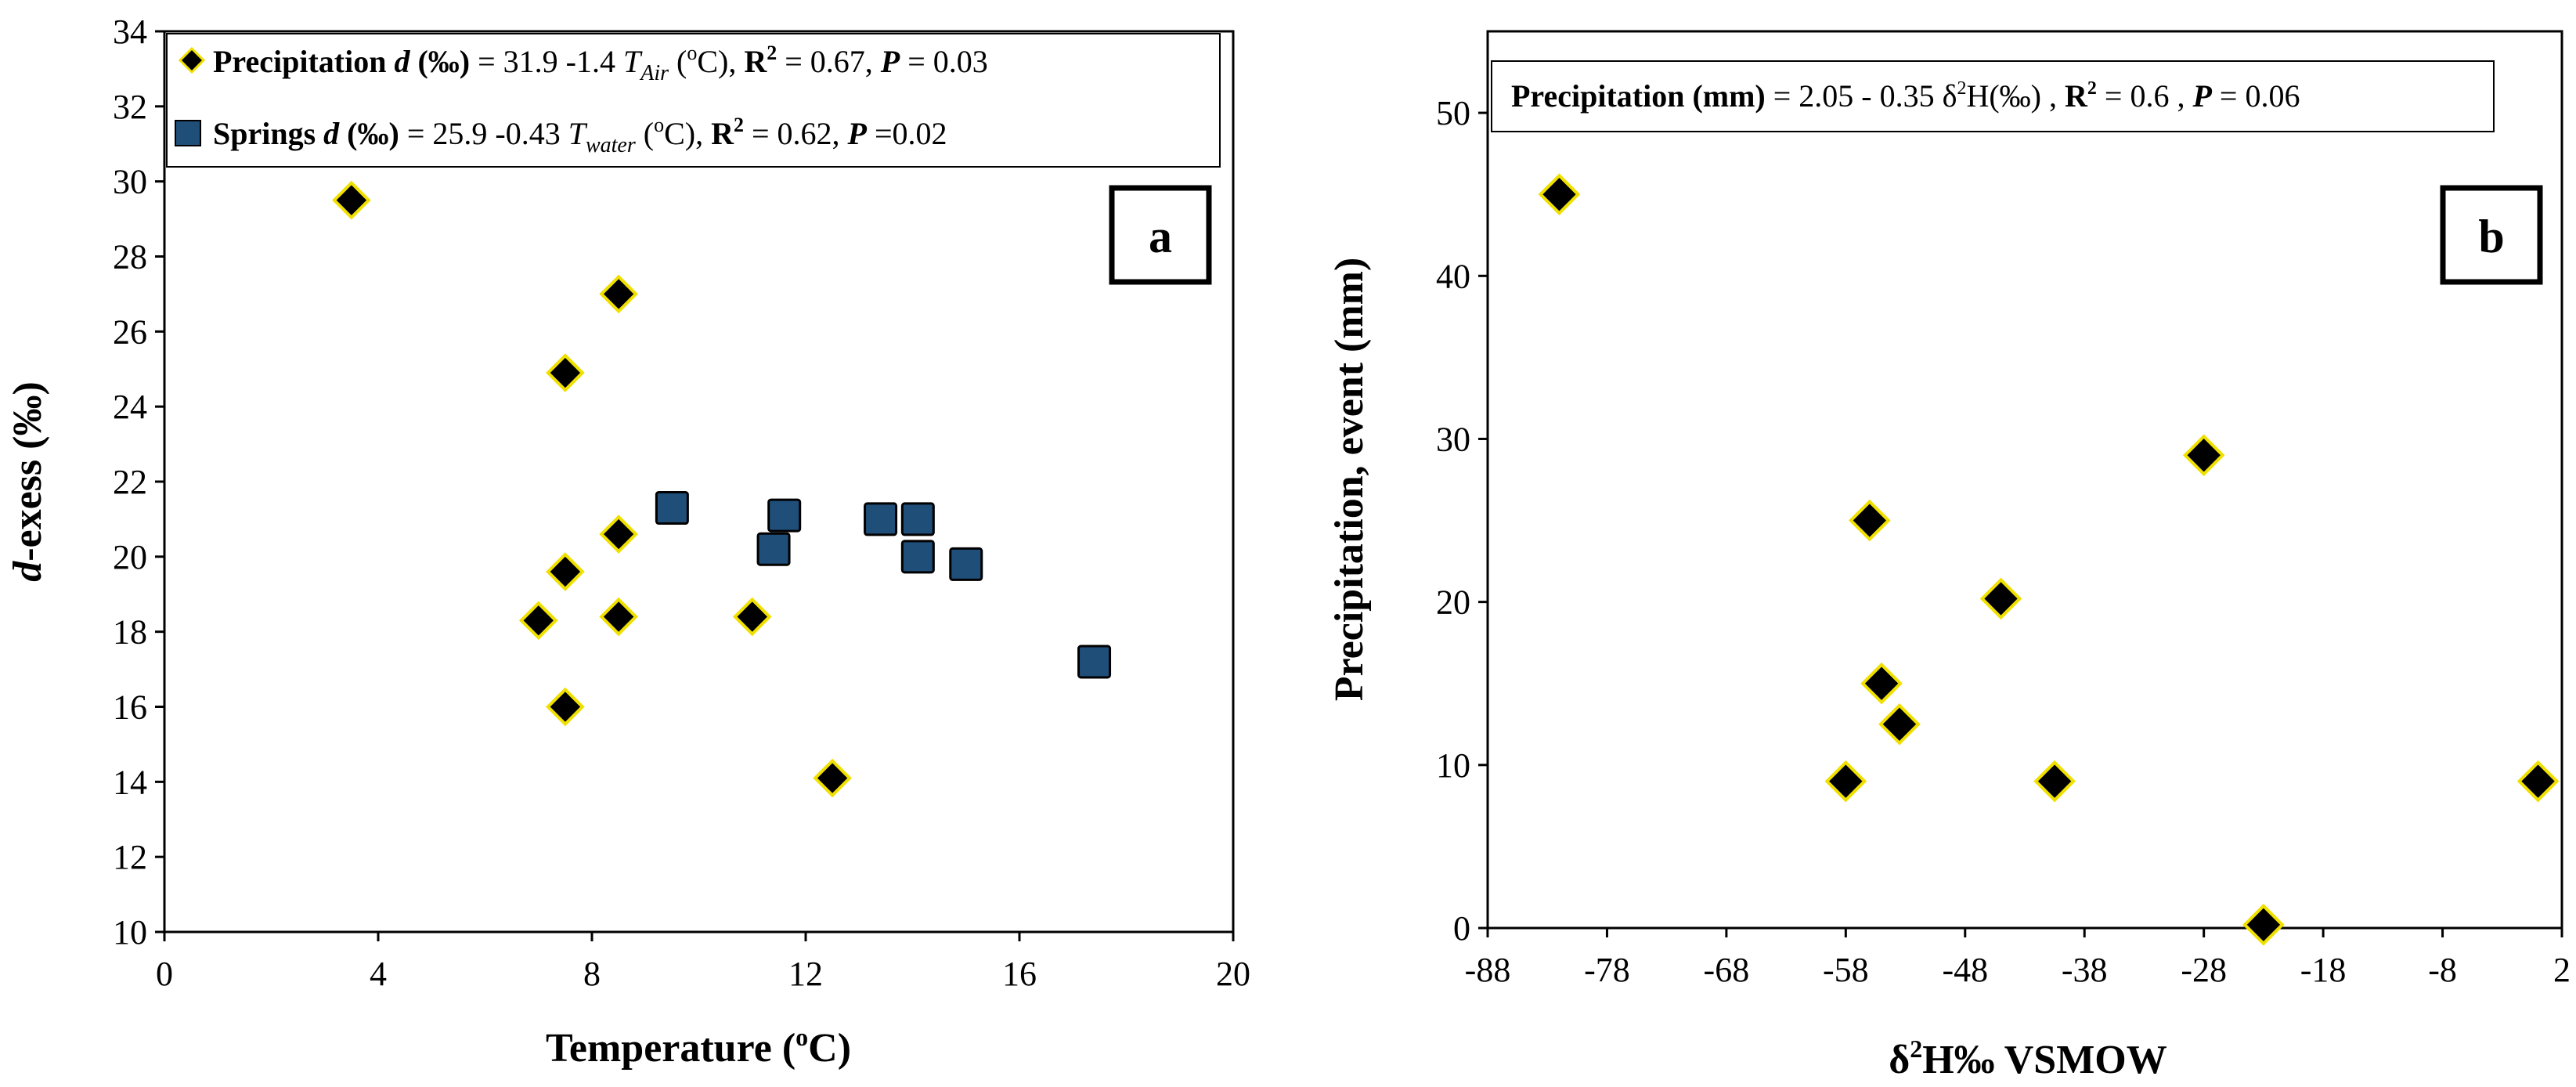 The image size is (2576, 1087). Describe the element at coordinates (130, 32) in the screenshot. I see `panel-a-y-tick-label: 34` at that location.